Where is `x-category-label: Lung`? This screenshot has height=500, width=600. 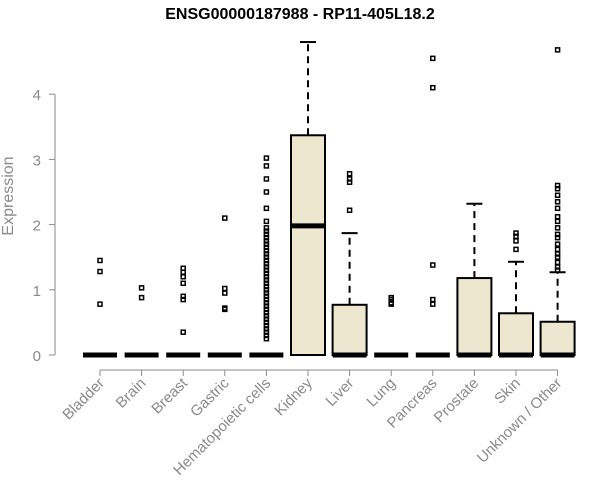 x-category-label: Lung is located at coordinates (381, 393).